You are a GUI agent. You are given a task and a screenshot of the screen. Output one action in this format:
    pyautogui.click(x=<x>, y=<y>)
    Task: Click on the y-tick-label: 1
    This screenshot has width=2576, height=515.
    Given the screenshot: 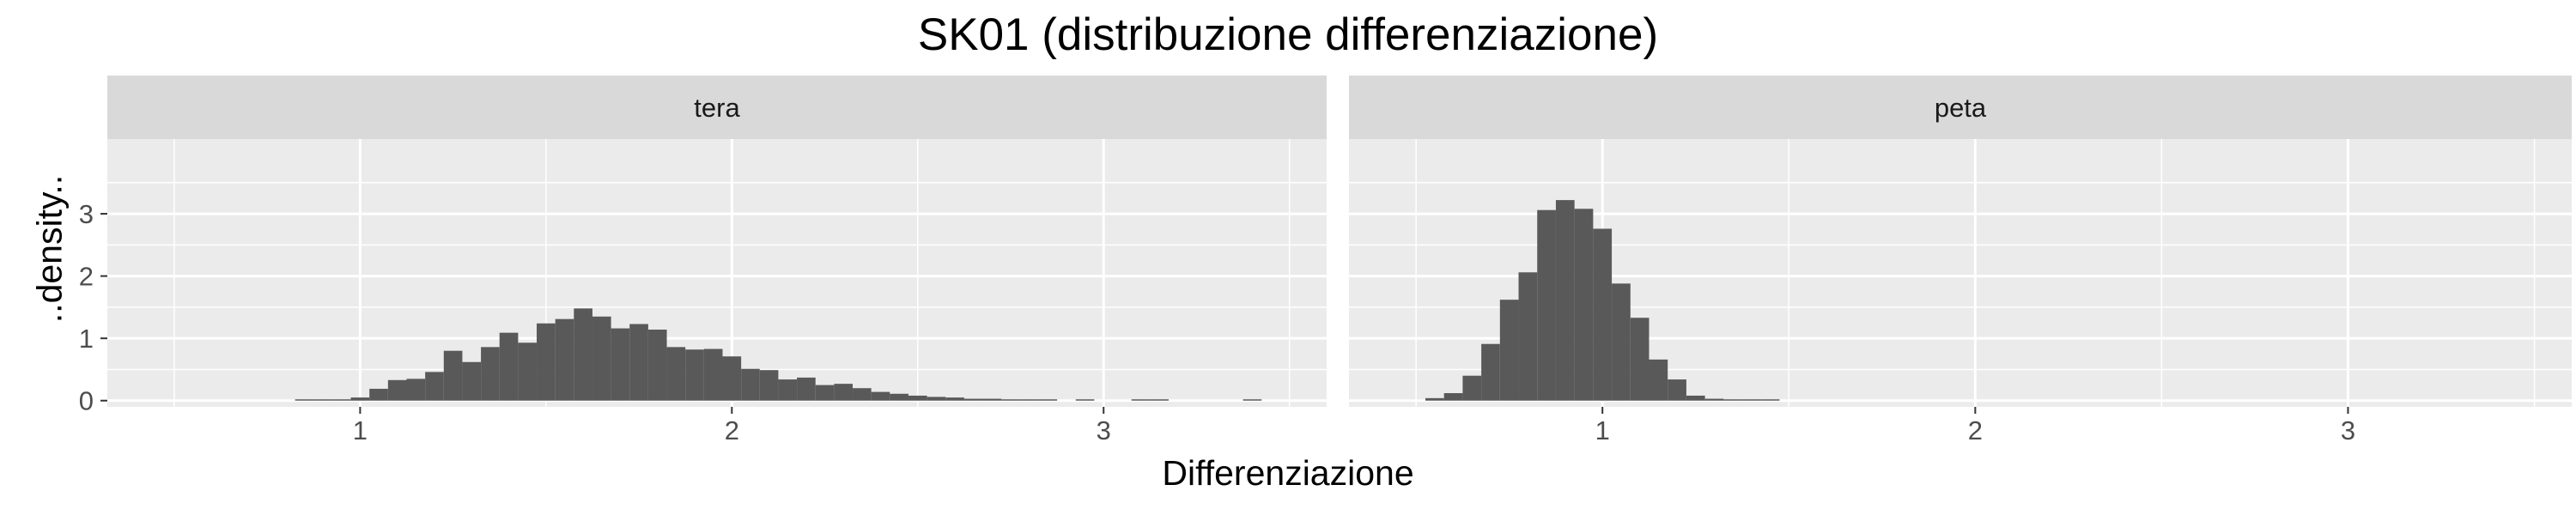 What is the action you would take?
    pyautogui.click(x=86, y=339)
    